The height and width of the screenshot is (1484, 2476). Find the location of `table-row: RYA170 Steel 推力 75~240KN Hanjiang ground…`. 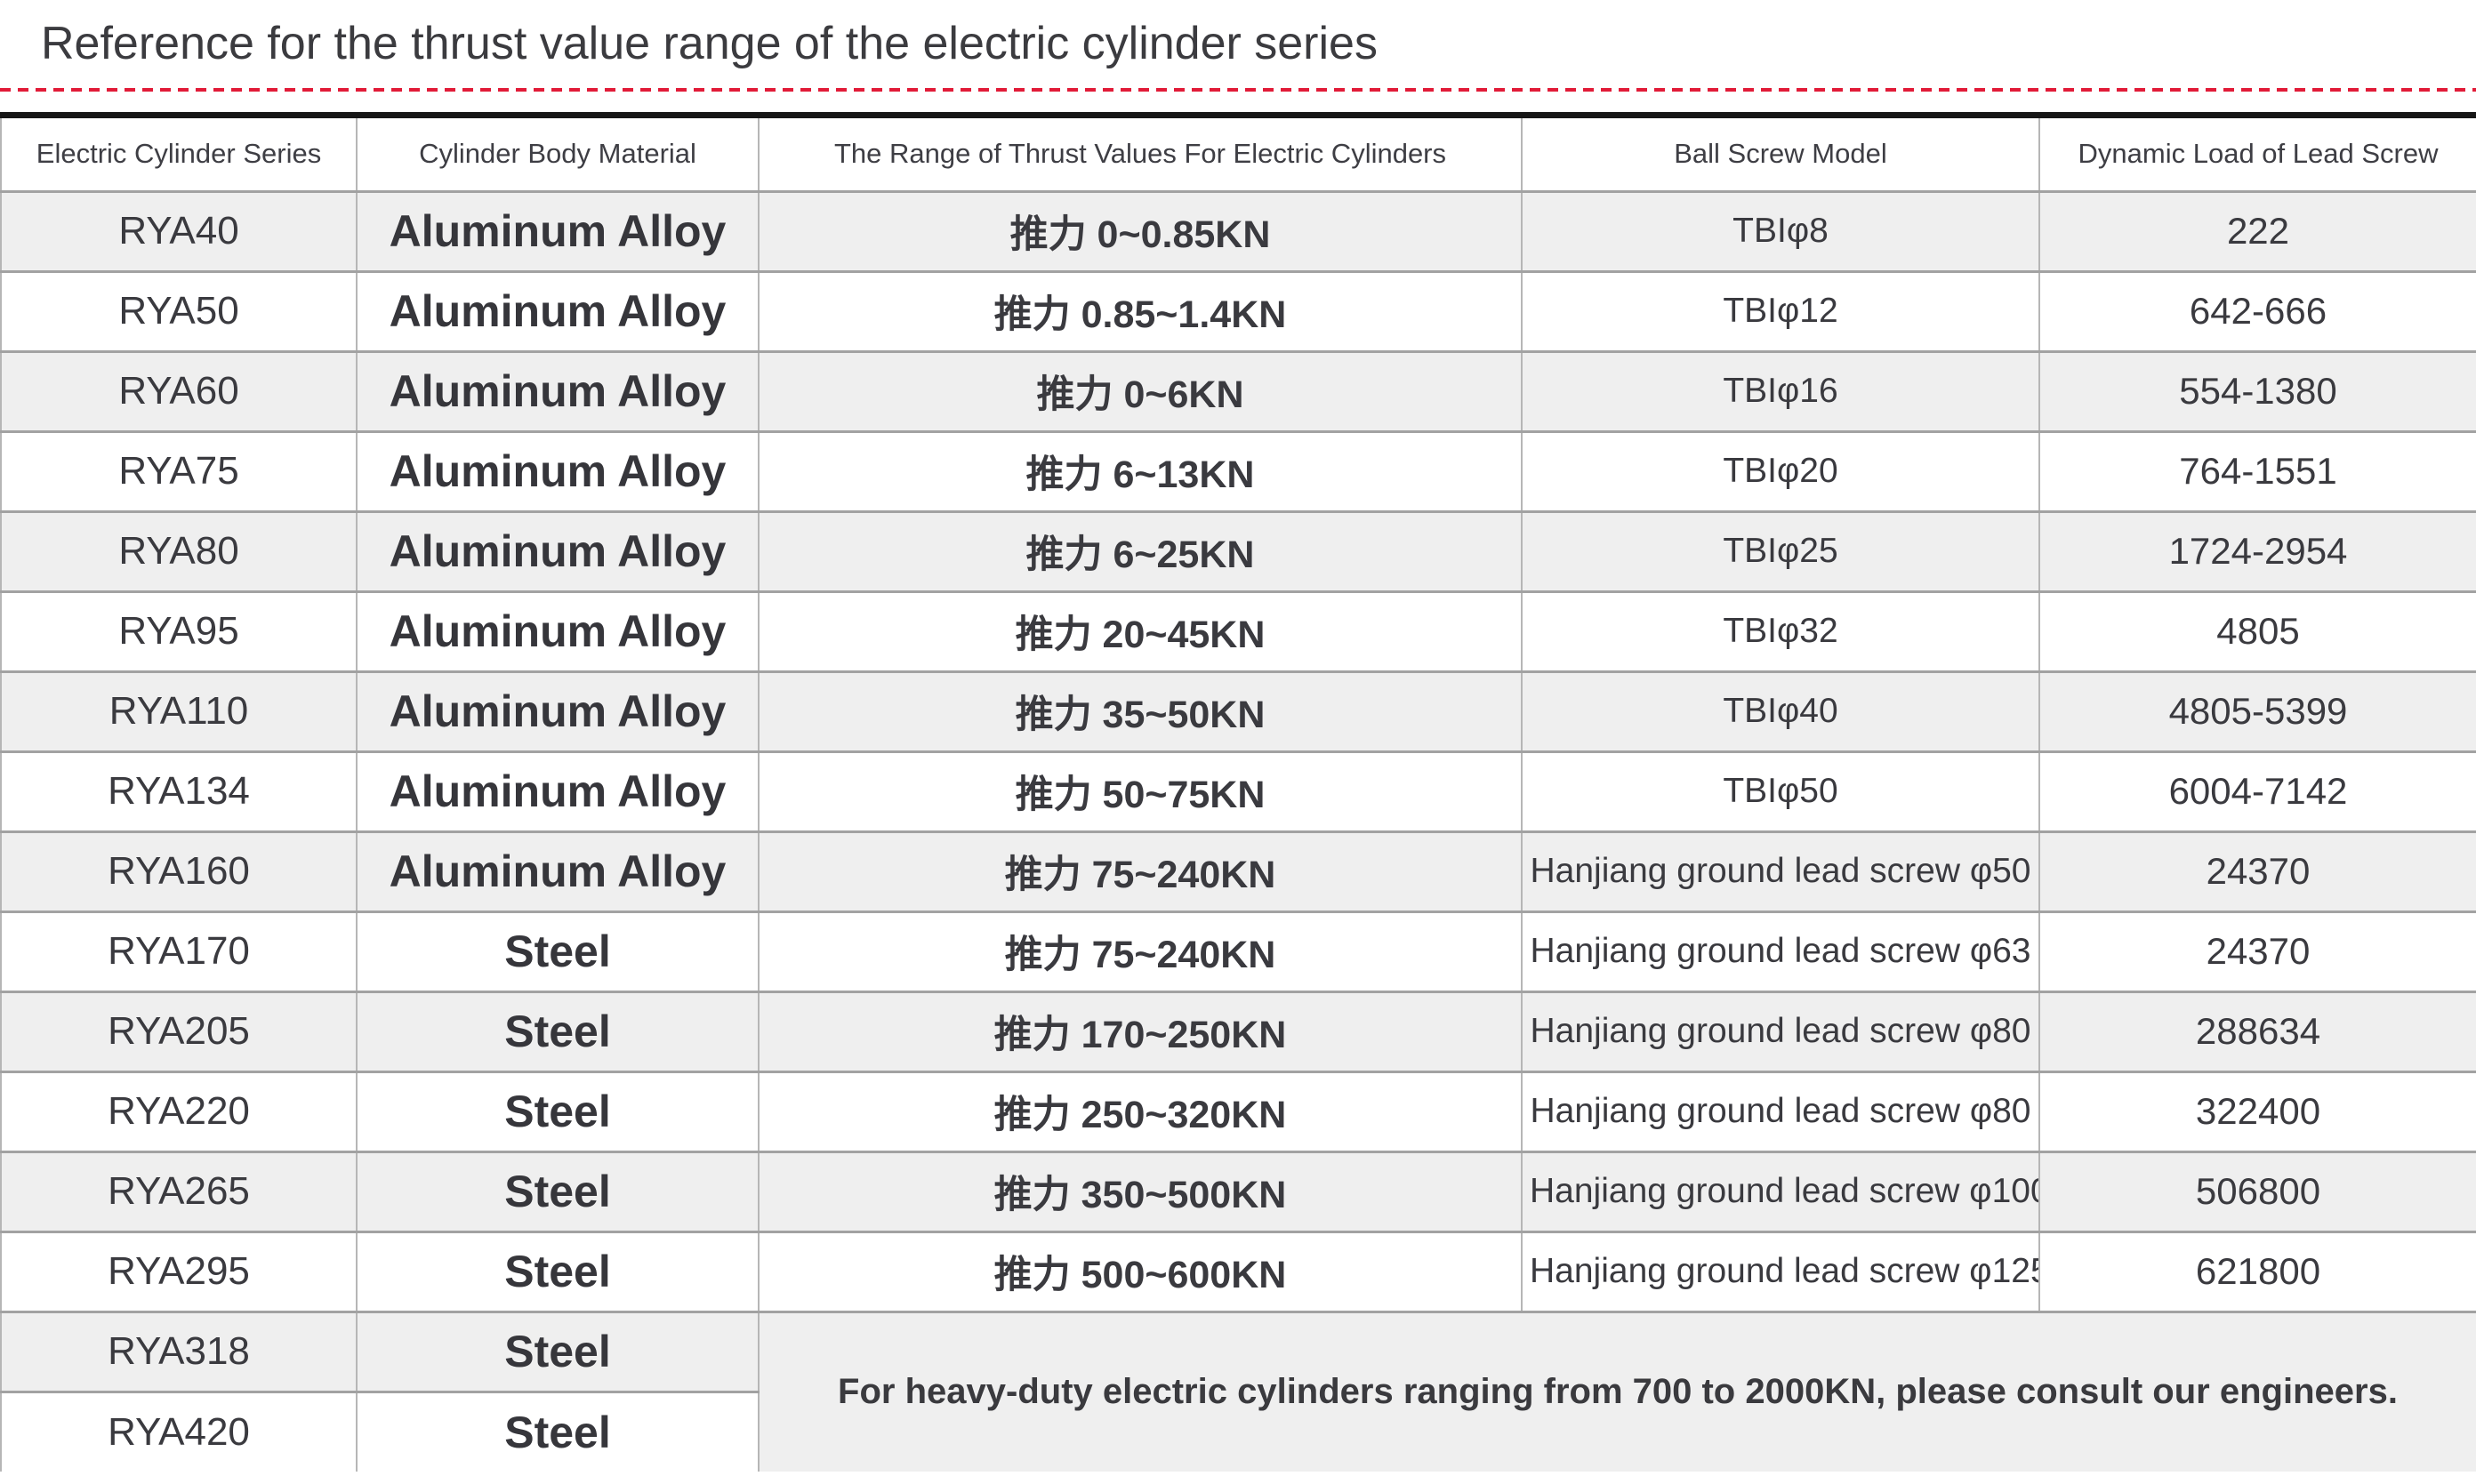

table-row: RYA170 Steel 推力 75~240KN Hanjiang ground… is located at coordinates (1238, 951).